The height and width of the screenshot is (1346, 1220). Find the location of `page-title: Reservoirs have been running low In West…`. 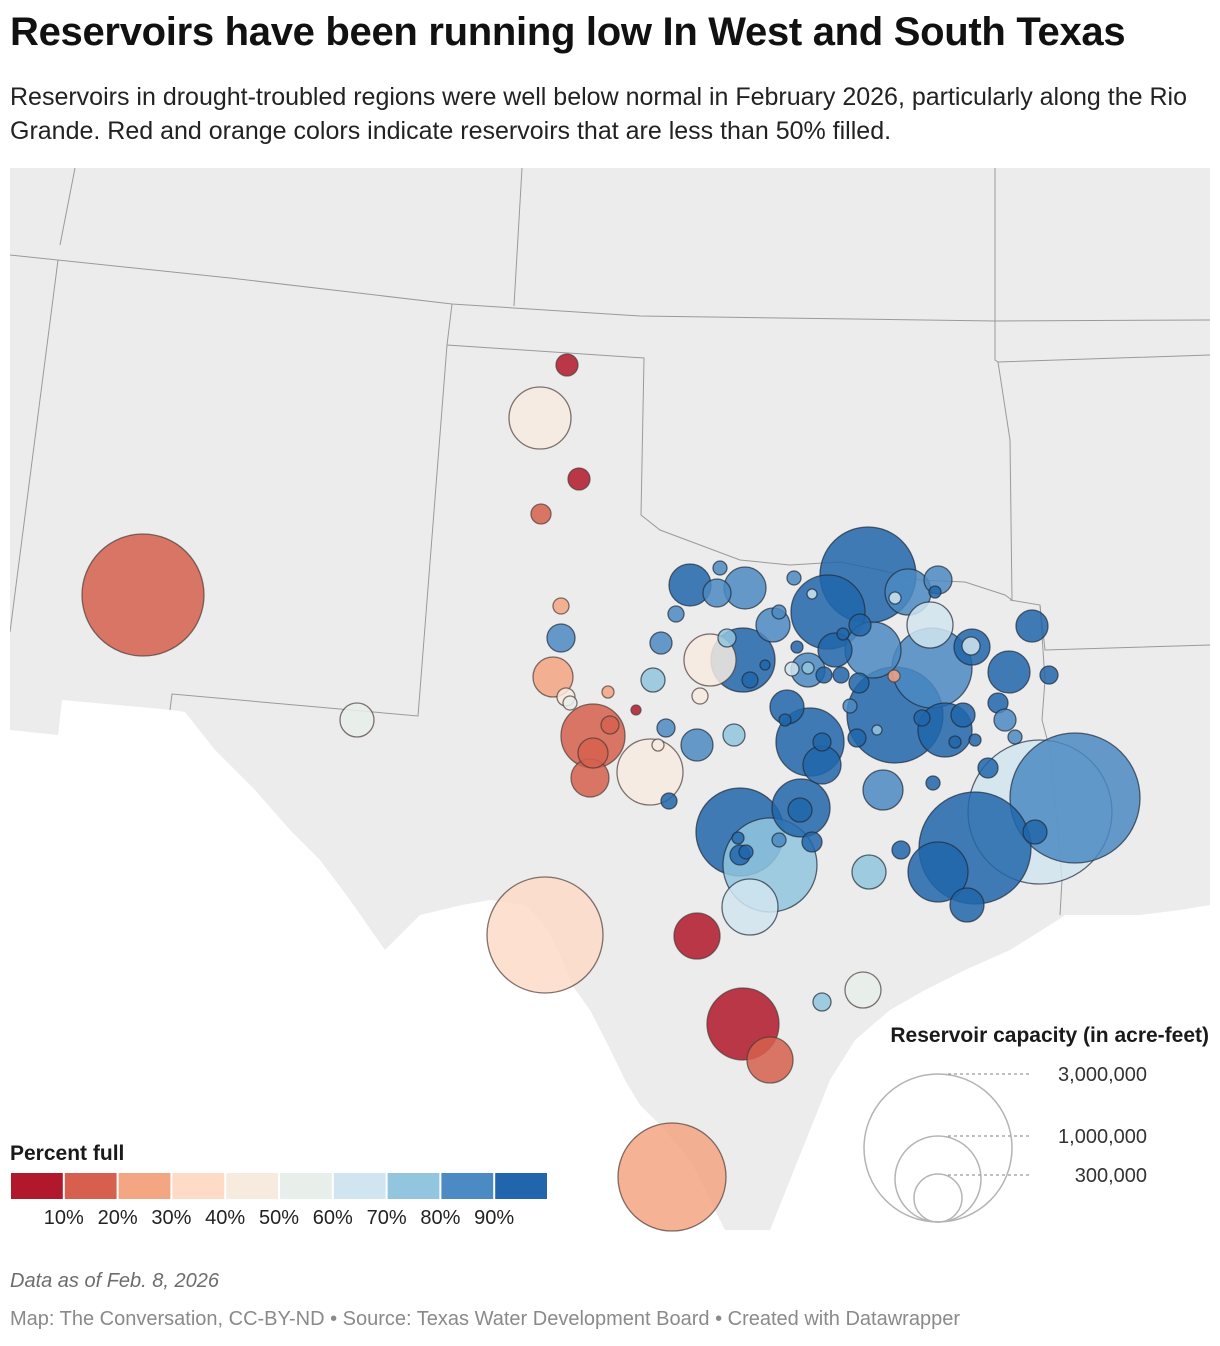

page-title: Reservoirs have been running low In West… is located at coordinates (568, 32).